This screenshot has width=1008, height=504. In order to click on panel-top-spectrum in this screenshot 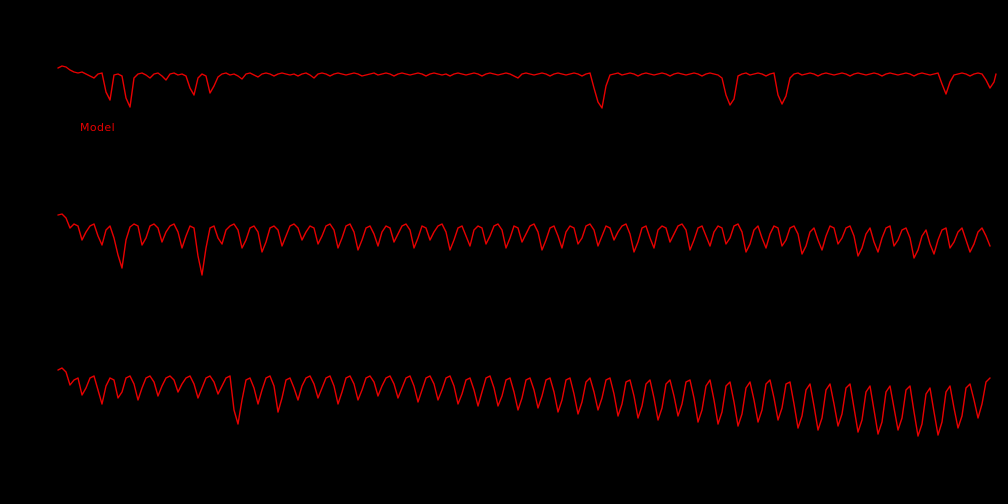, I will do `click(527, 87)`.